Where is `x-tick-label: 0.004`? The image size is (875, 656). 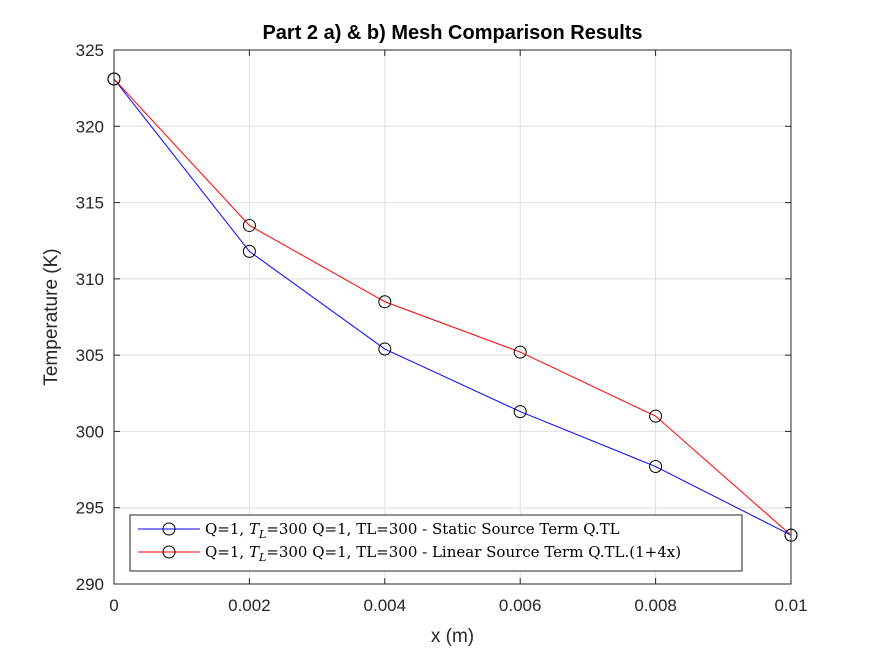 x-tick-label: 0.004 is located at coordinates (385, 605).